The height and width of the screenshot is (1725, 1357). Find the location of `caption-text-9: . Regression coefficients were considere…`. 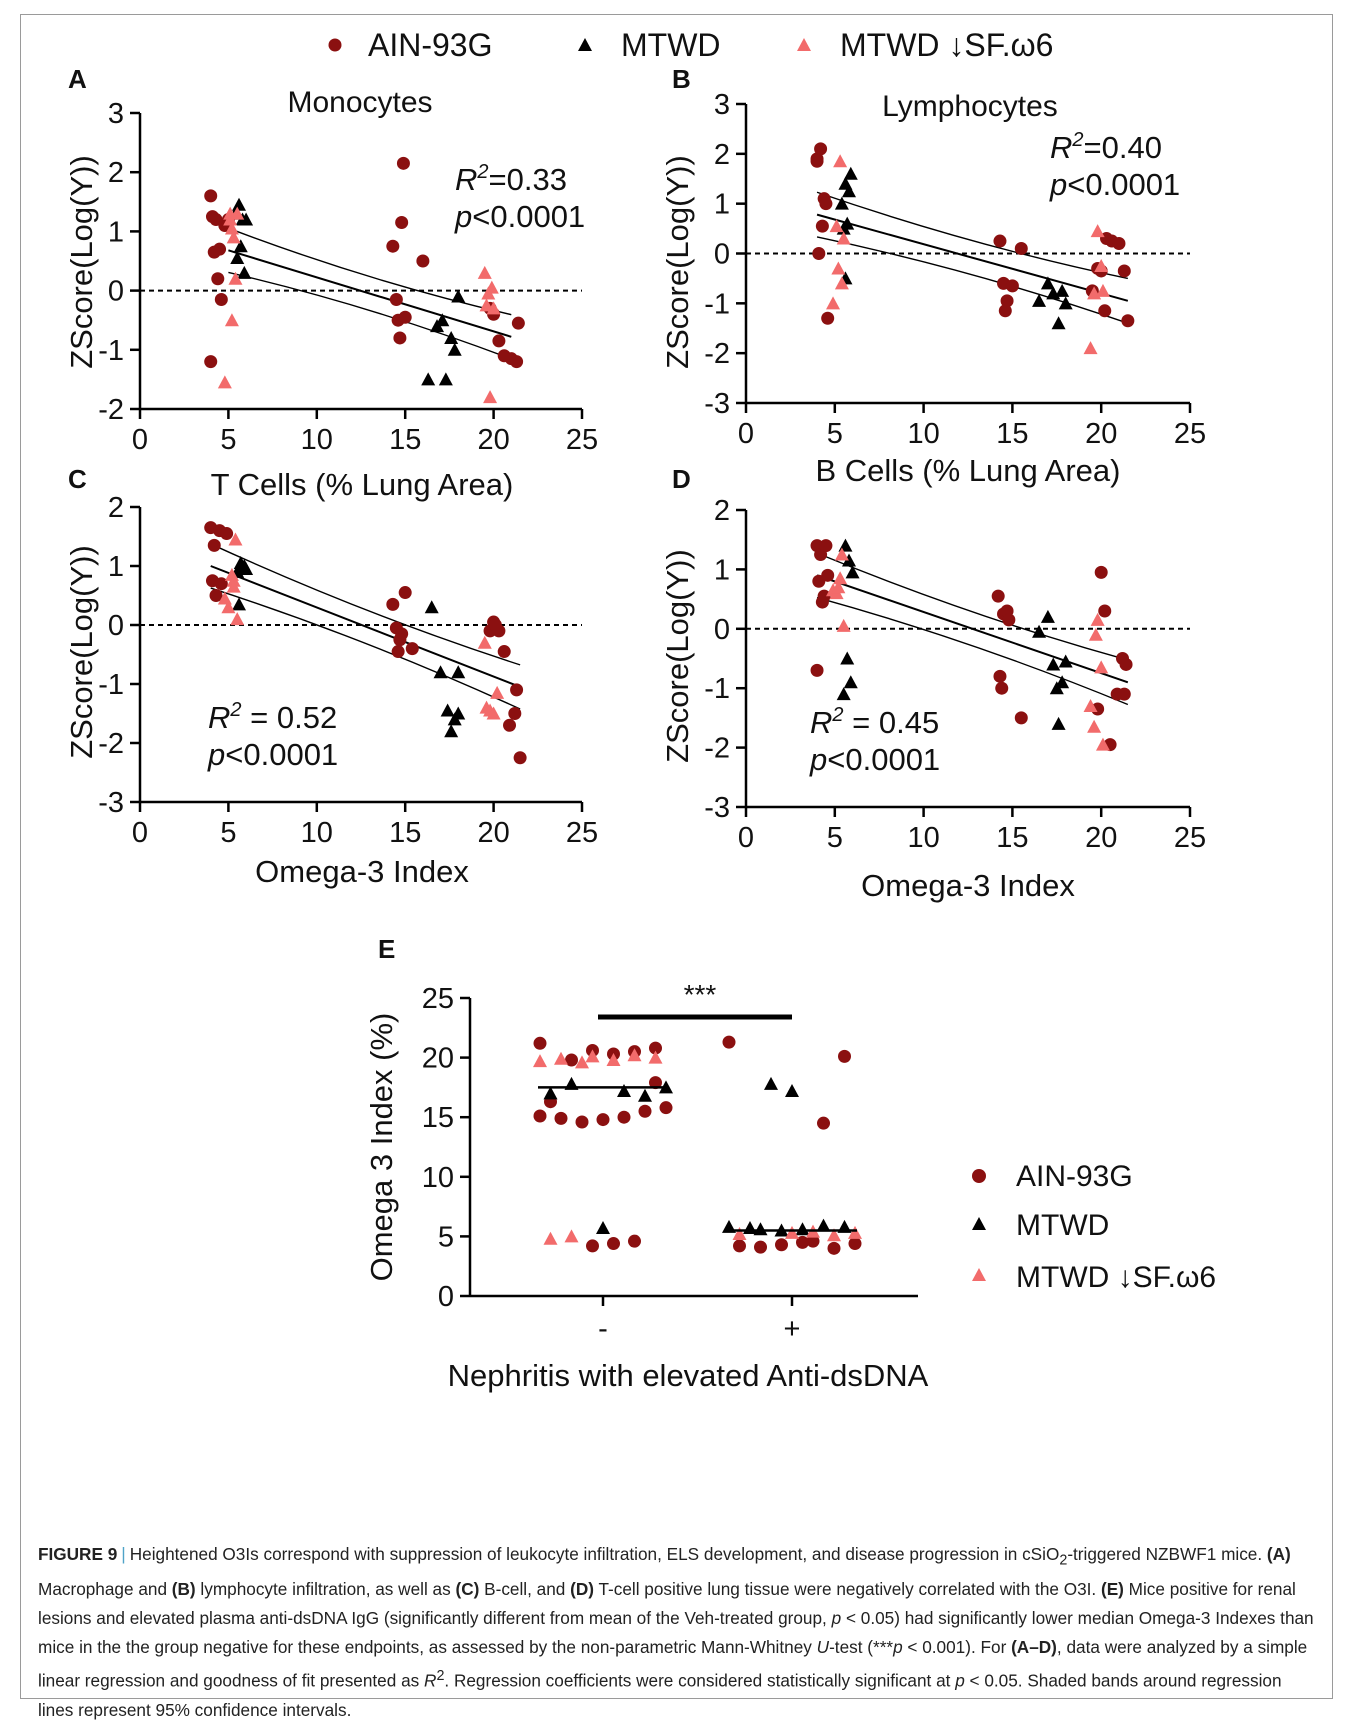

caption-text-9: . Regression coefficients were considere… is located at coordinates (700, 1681).